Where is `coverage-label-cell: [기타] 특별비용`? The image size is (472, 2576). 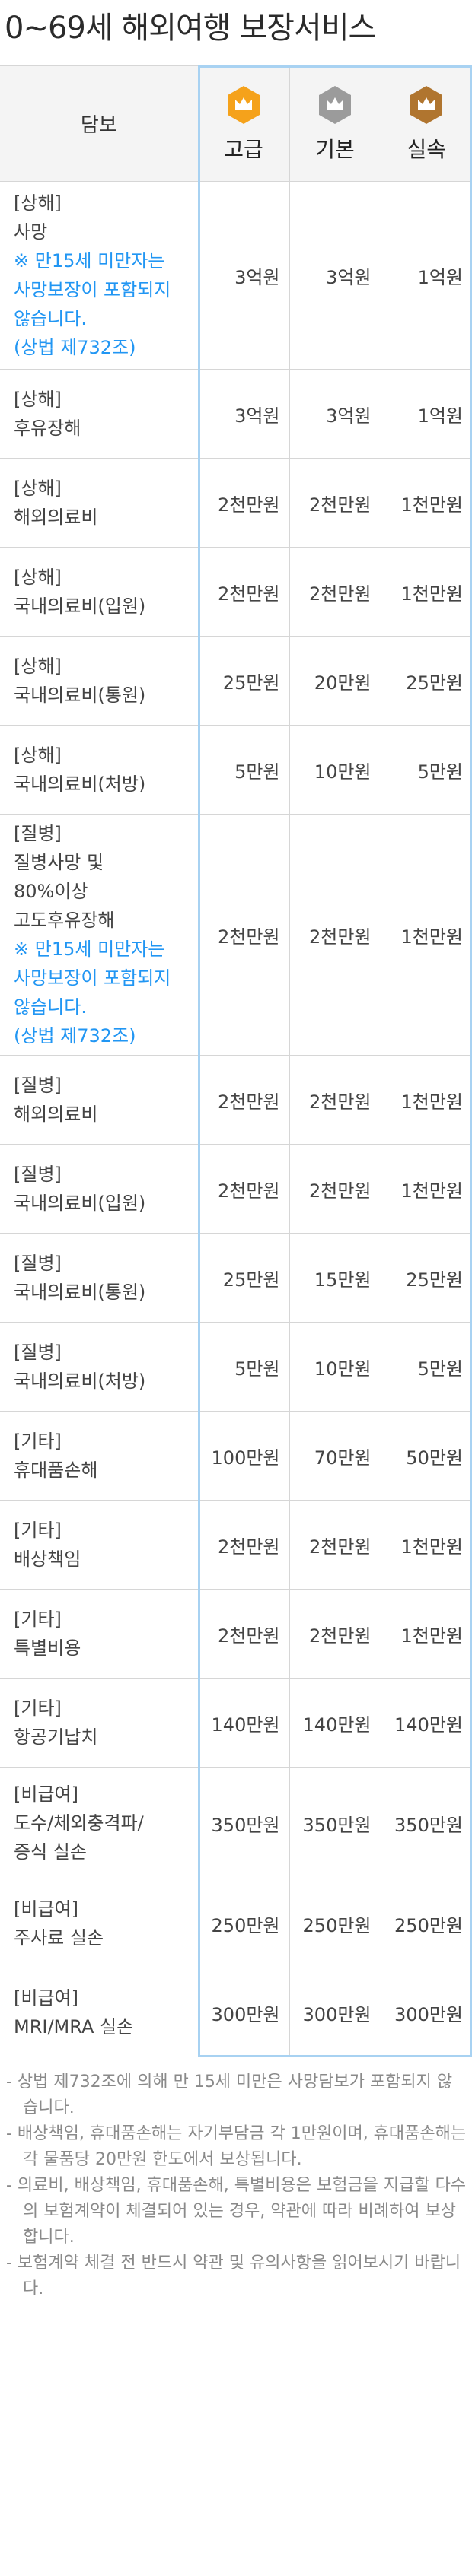
coverage-label-cell: [기타] 특별비용 is located at coordinates (99, 1634).